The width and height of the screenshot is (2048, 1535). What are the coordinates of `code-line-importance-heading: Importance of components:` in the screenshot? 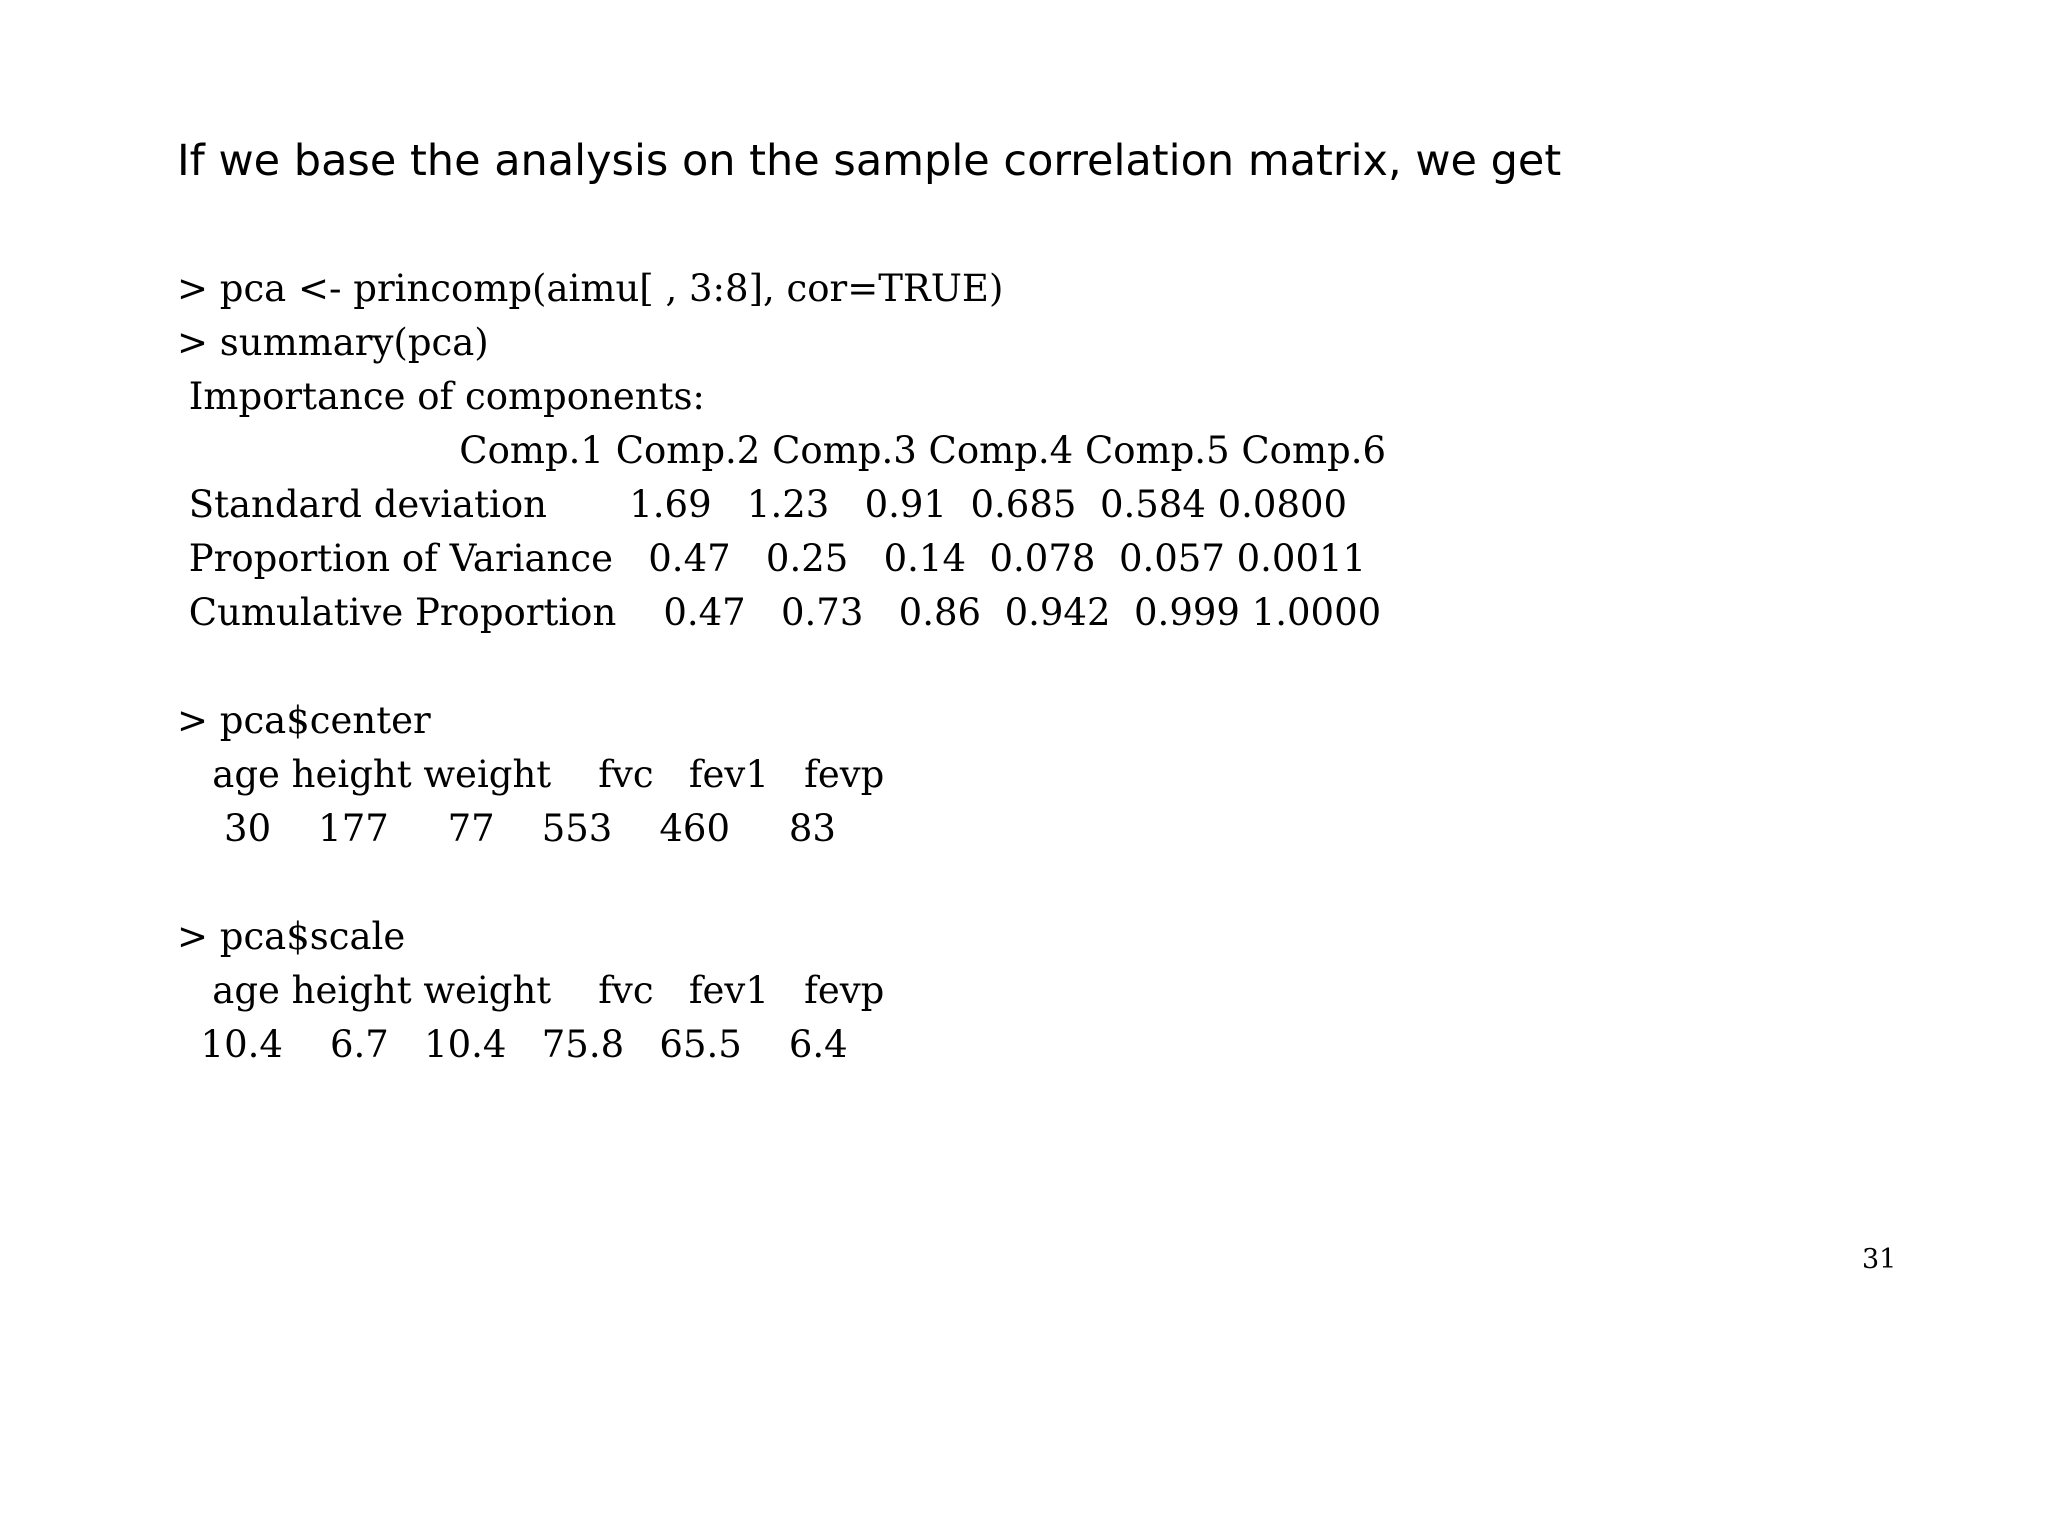 It's located at (441, 396).